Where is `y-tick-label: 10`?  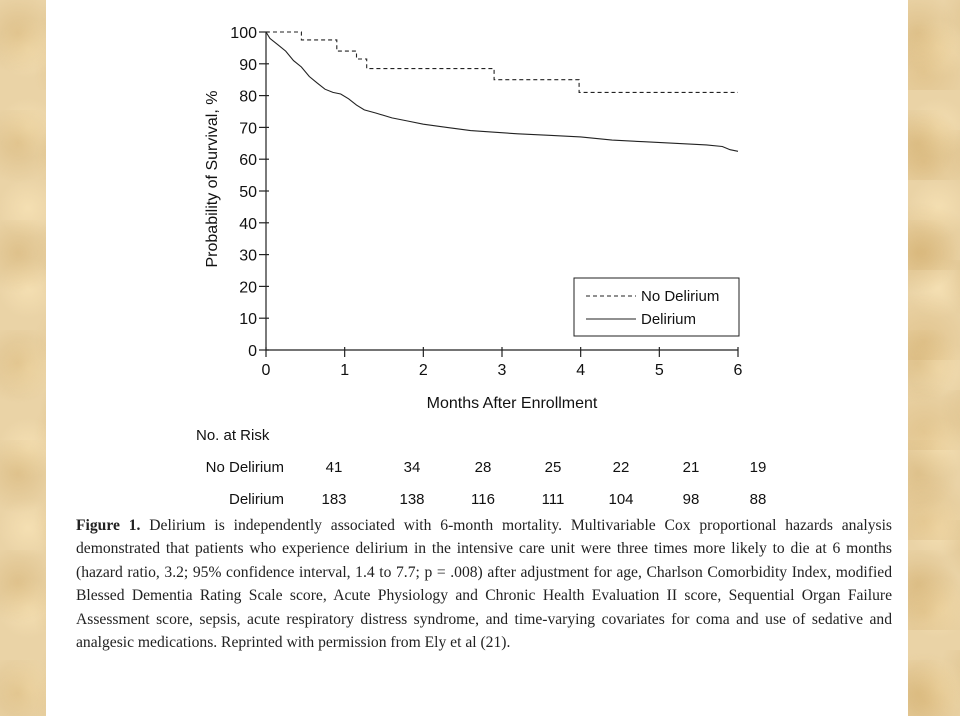
y-tick-label: 10 is located at coordinates (248, 319).